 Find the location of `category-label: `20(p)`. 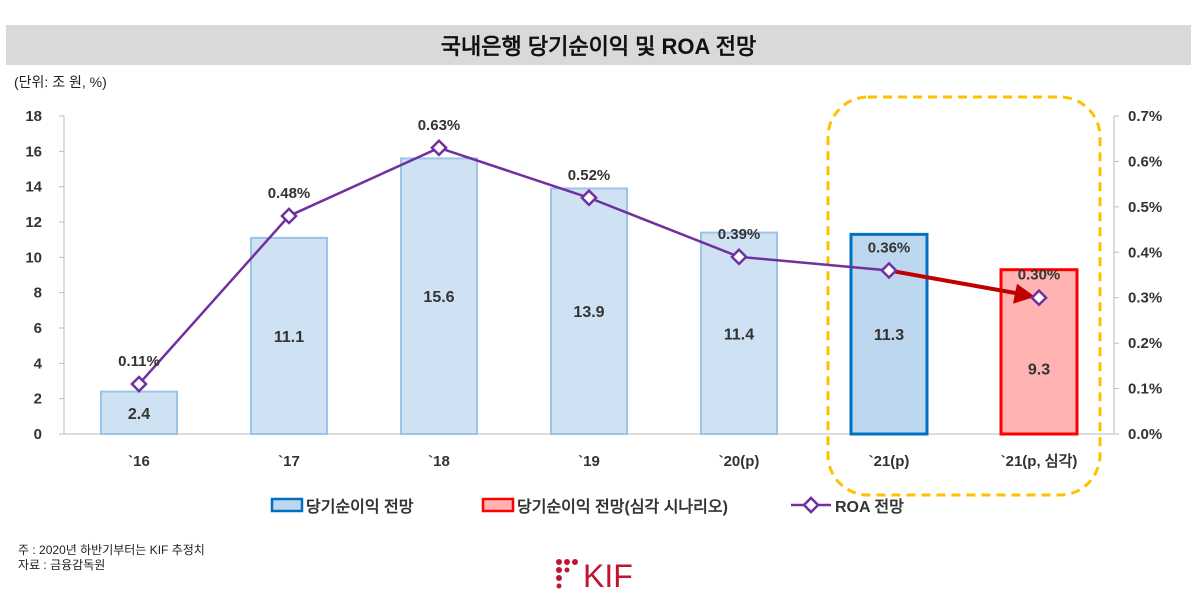

category-label: `20(p) is located at coordinates (739, 461).